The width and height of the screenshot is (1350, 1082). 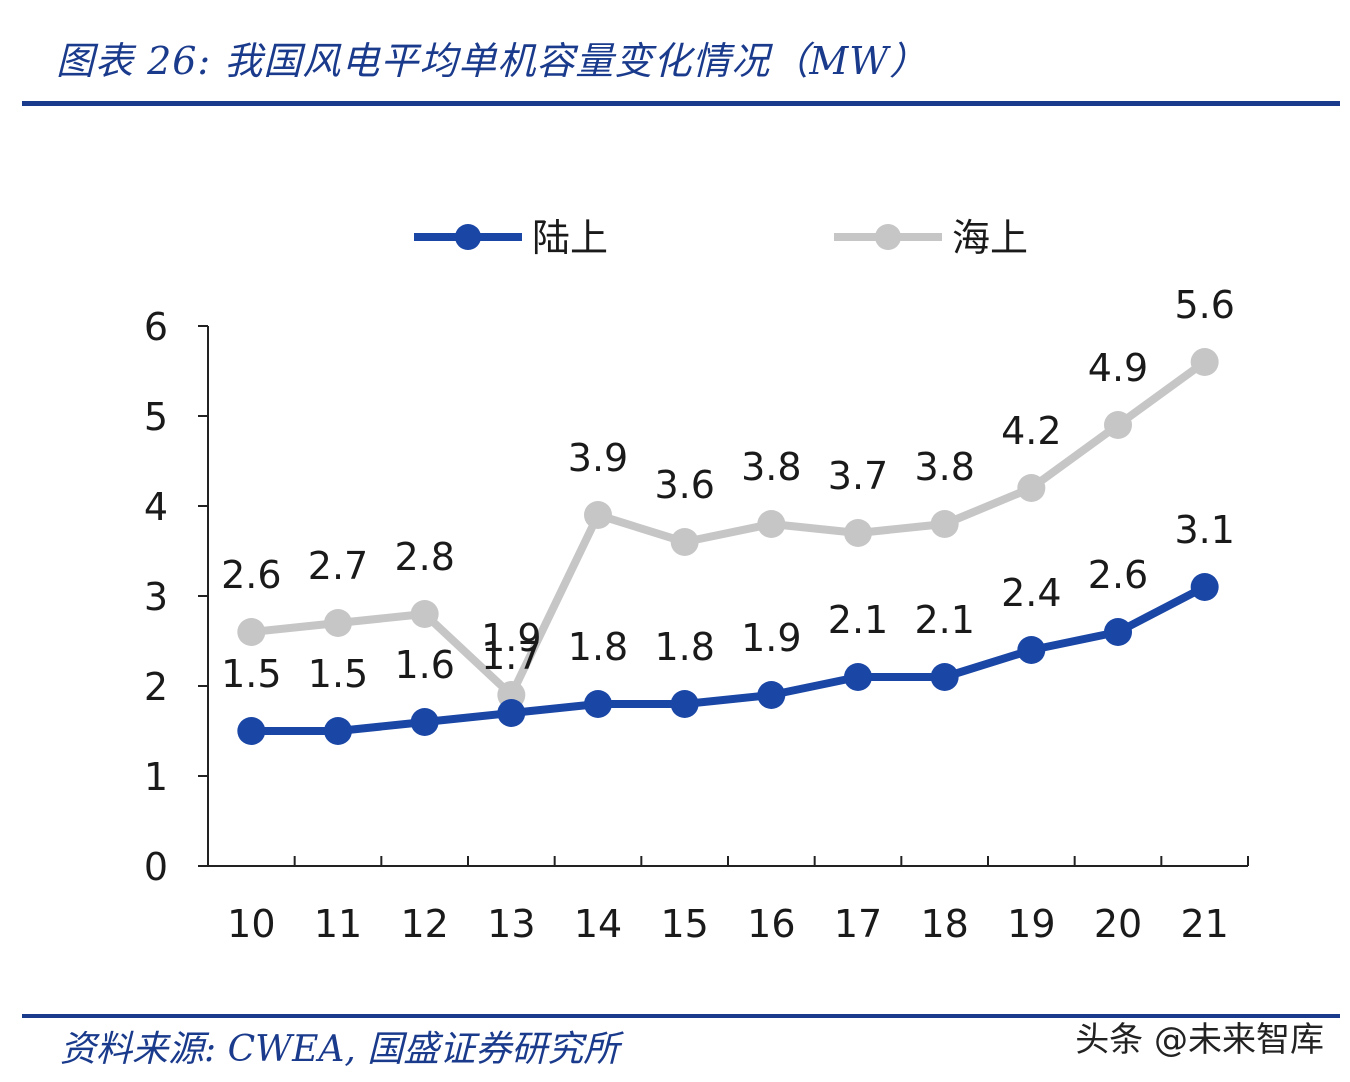 I want to click on data-label-onshore: 1.9, so click(x=771, y=638).